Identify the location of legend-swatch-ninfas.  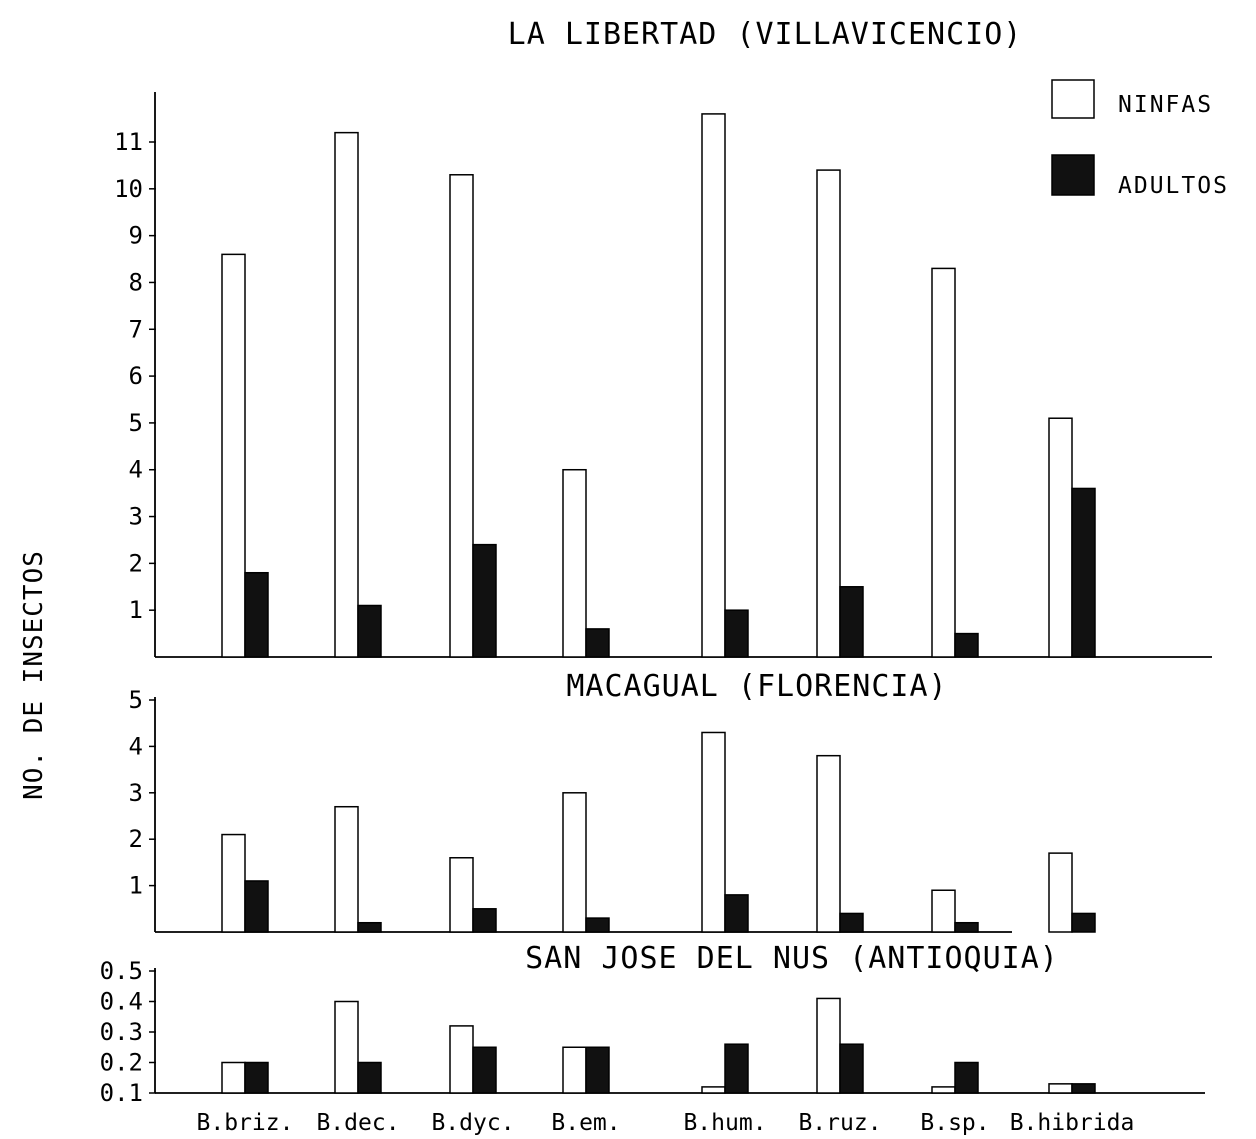
(1073, 99).